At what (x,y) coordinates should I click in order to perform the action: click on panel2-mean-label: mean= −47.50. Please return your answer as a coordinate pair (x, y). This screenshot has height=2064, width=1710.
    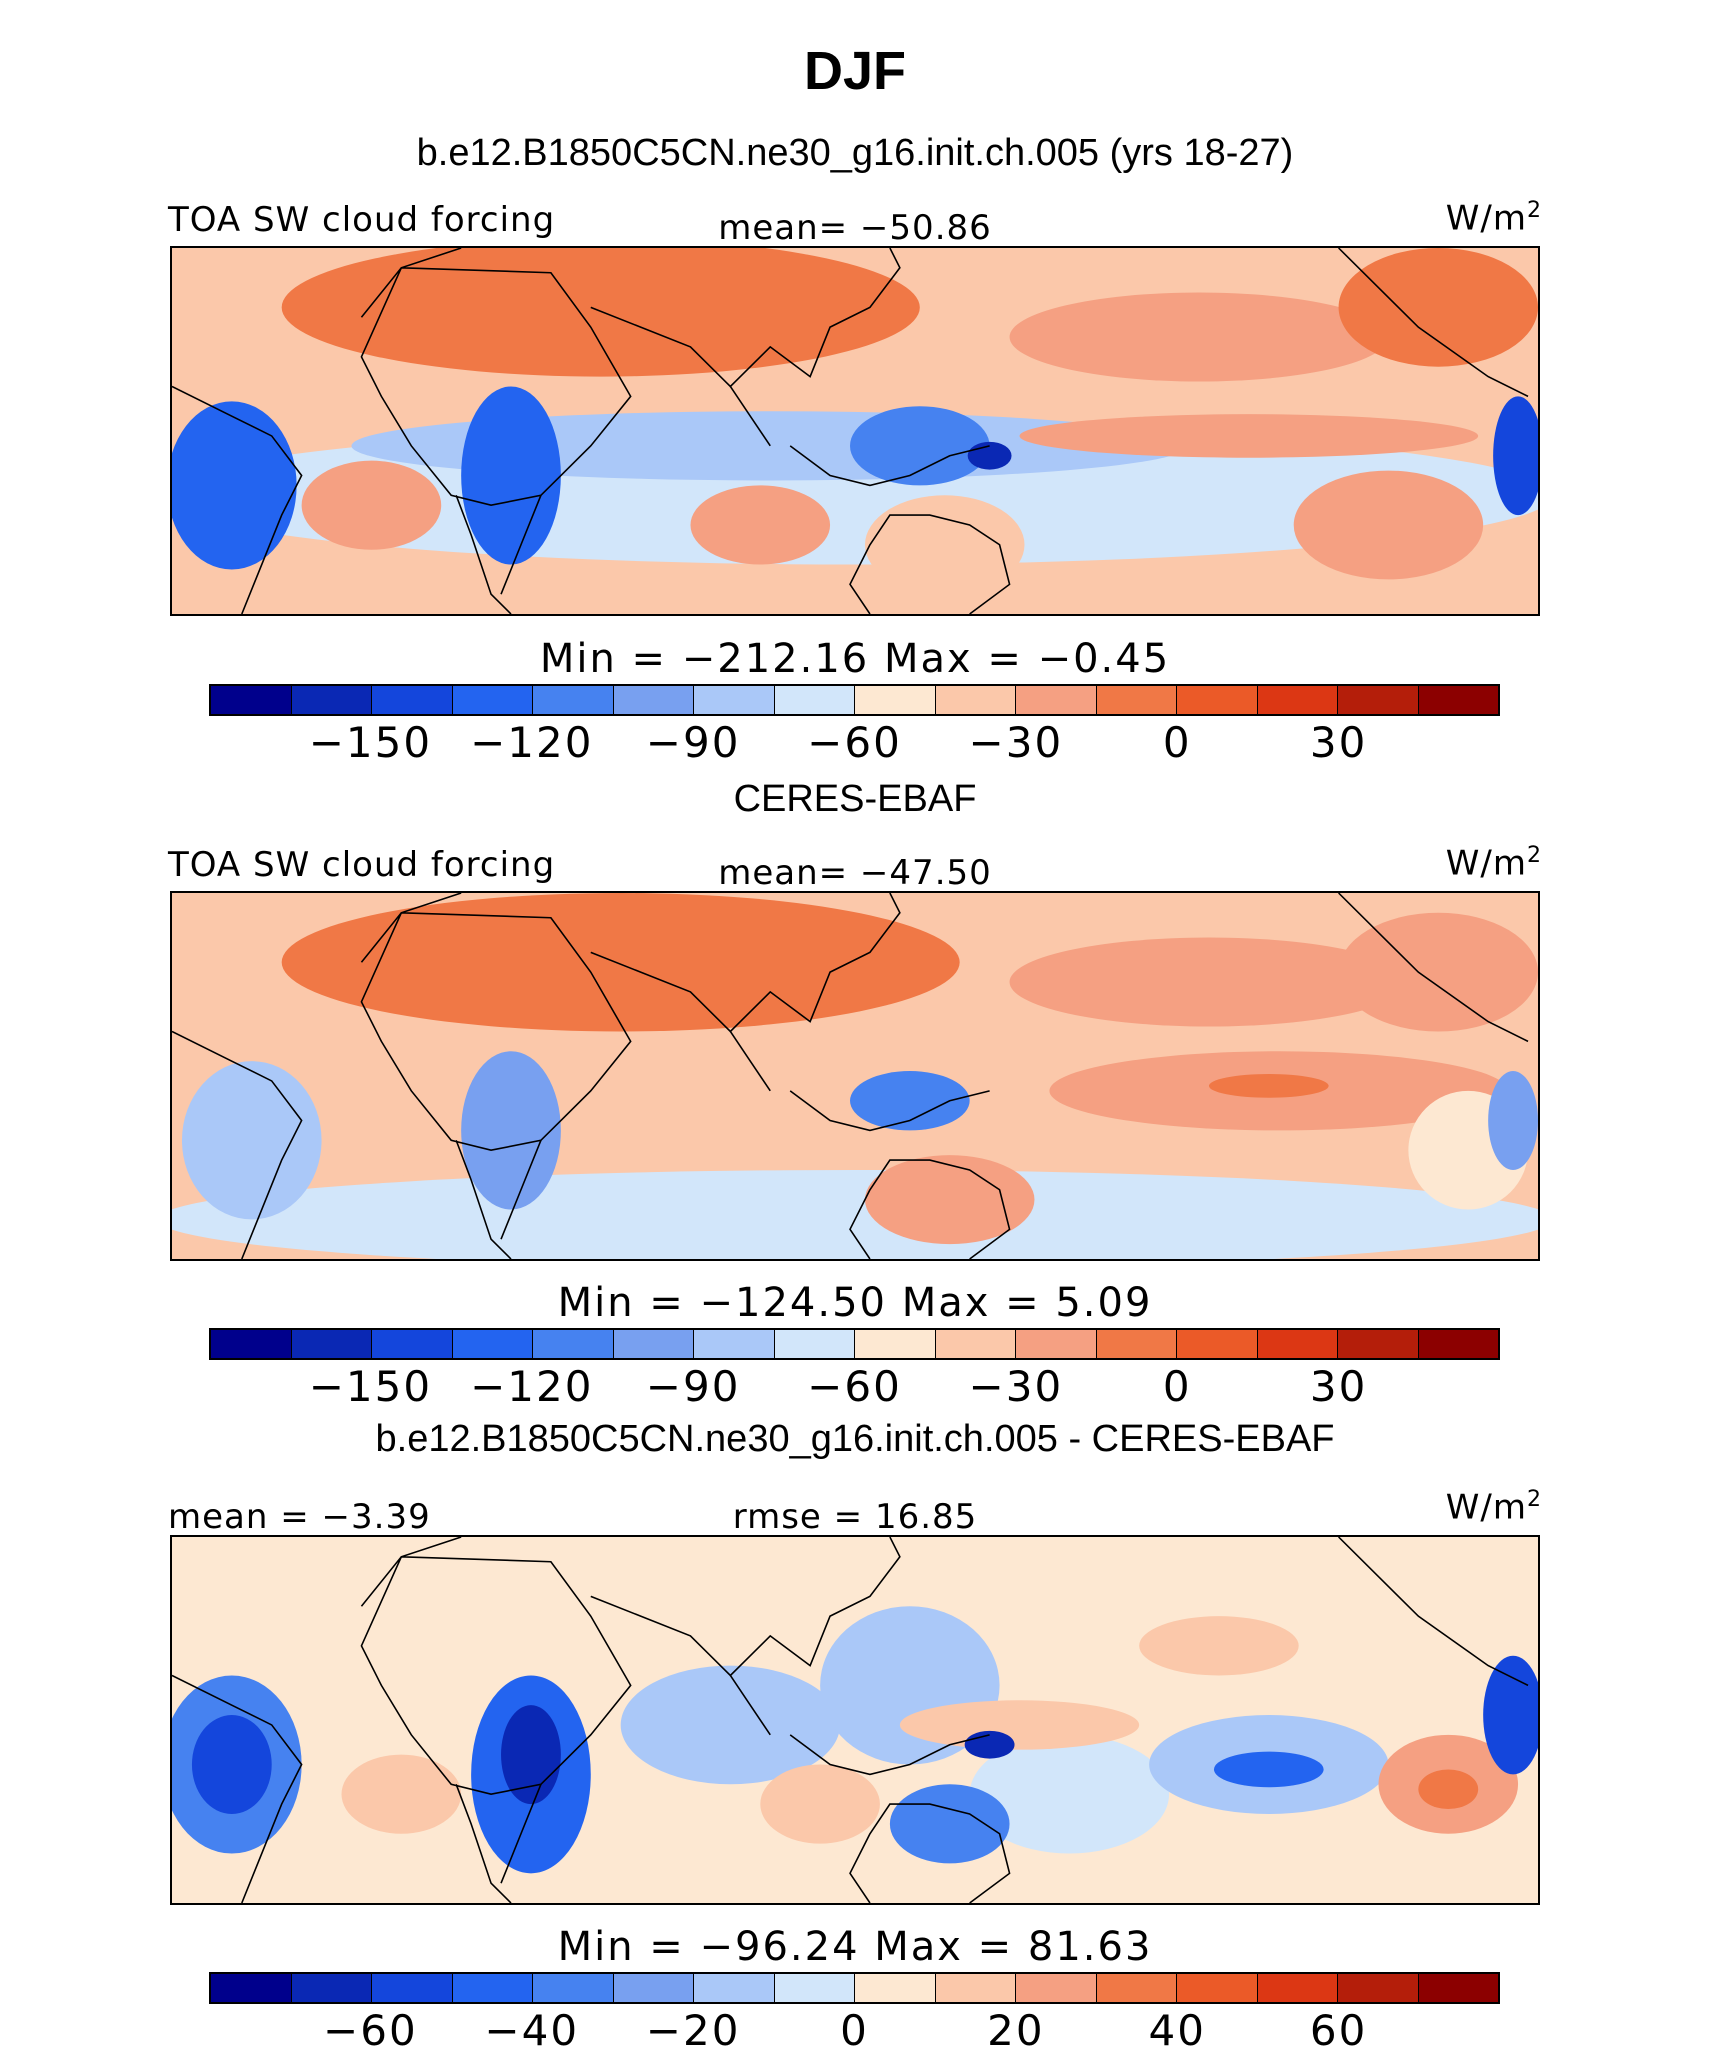
    Looking at the image, I should click on (855, 873).